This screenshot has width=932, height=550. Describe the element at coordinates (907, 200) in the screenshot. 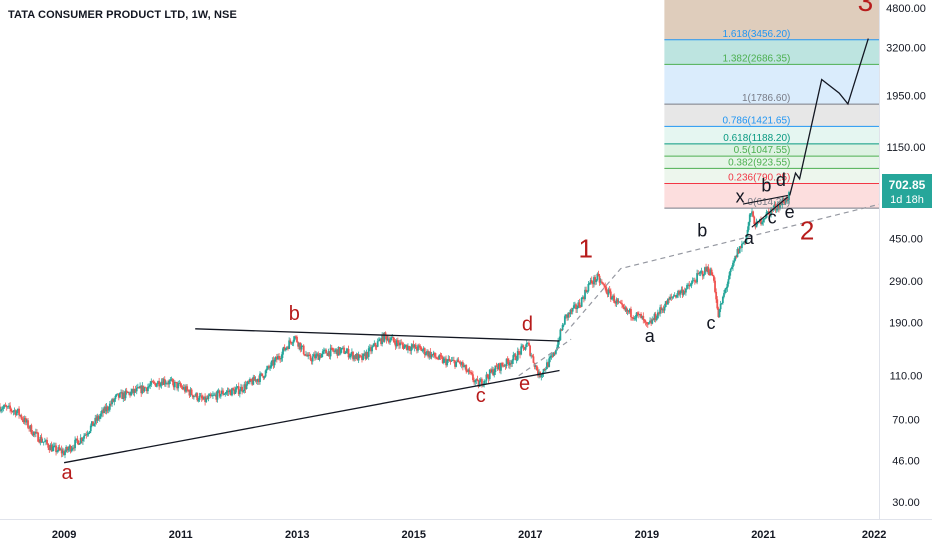

I see `bar-timer: 1d 18h` at that location.